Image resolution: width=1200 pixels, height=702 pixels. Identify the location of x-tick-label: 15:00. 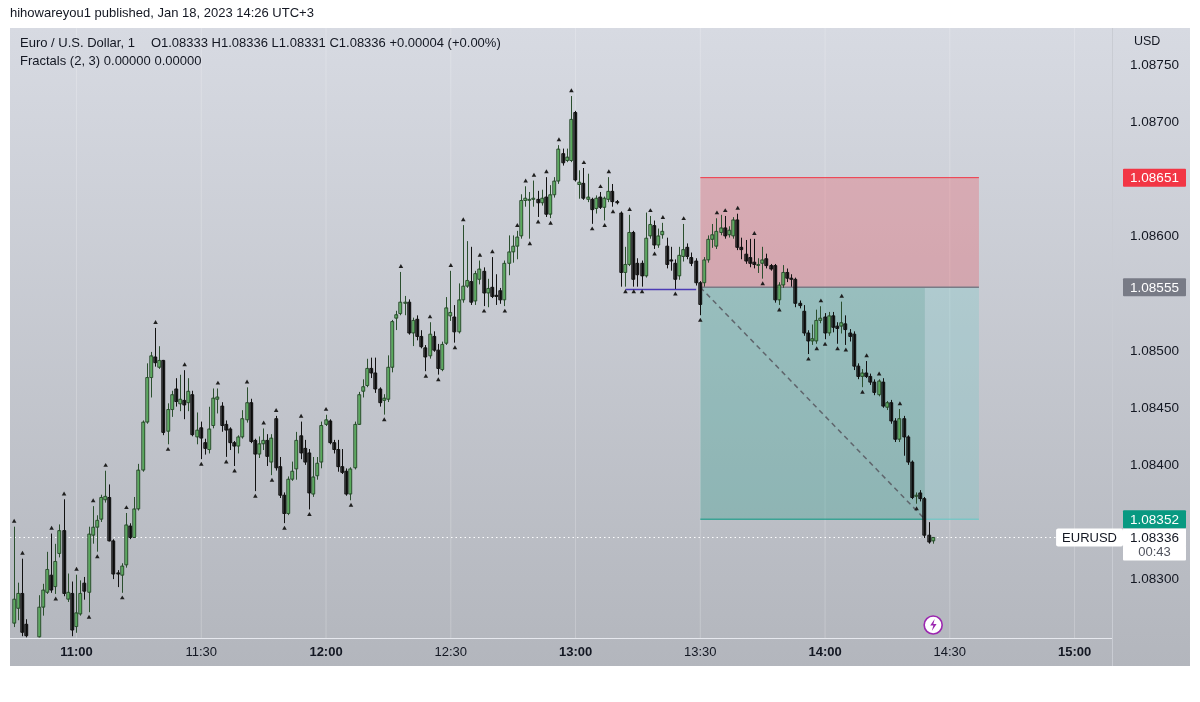
(1074, 651).